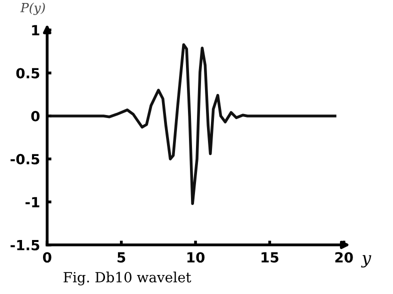 The height and width of the screenshot is (294, 393). What do you see at coordinates (196, 257) in the screenshot?
I see `x-tick-label: 10` at bounding box center [196, 257].